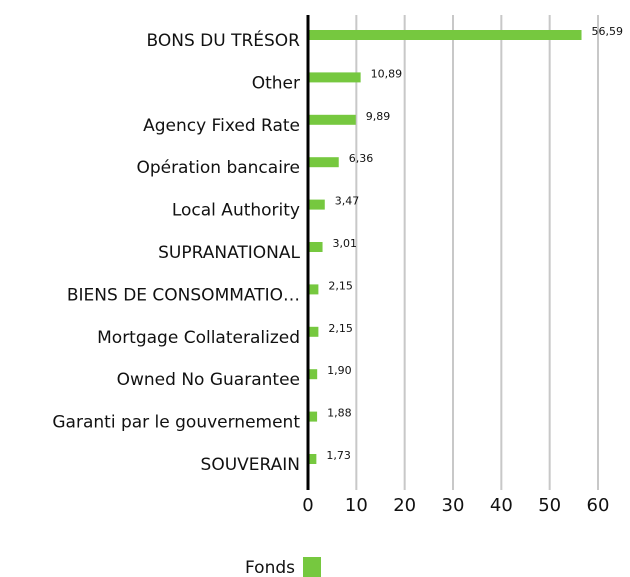 This screenshot has height=577, width=630. What do you see at coordinates (250, 465) in the screenshot?
I see `y-tick-label: SOUVERAIN` at bounding box center [250, 465].